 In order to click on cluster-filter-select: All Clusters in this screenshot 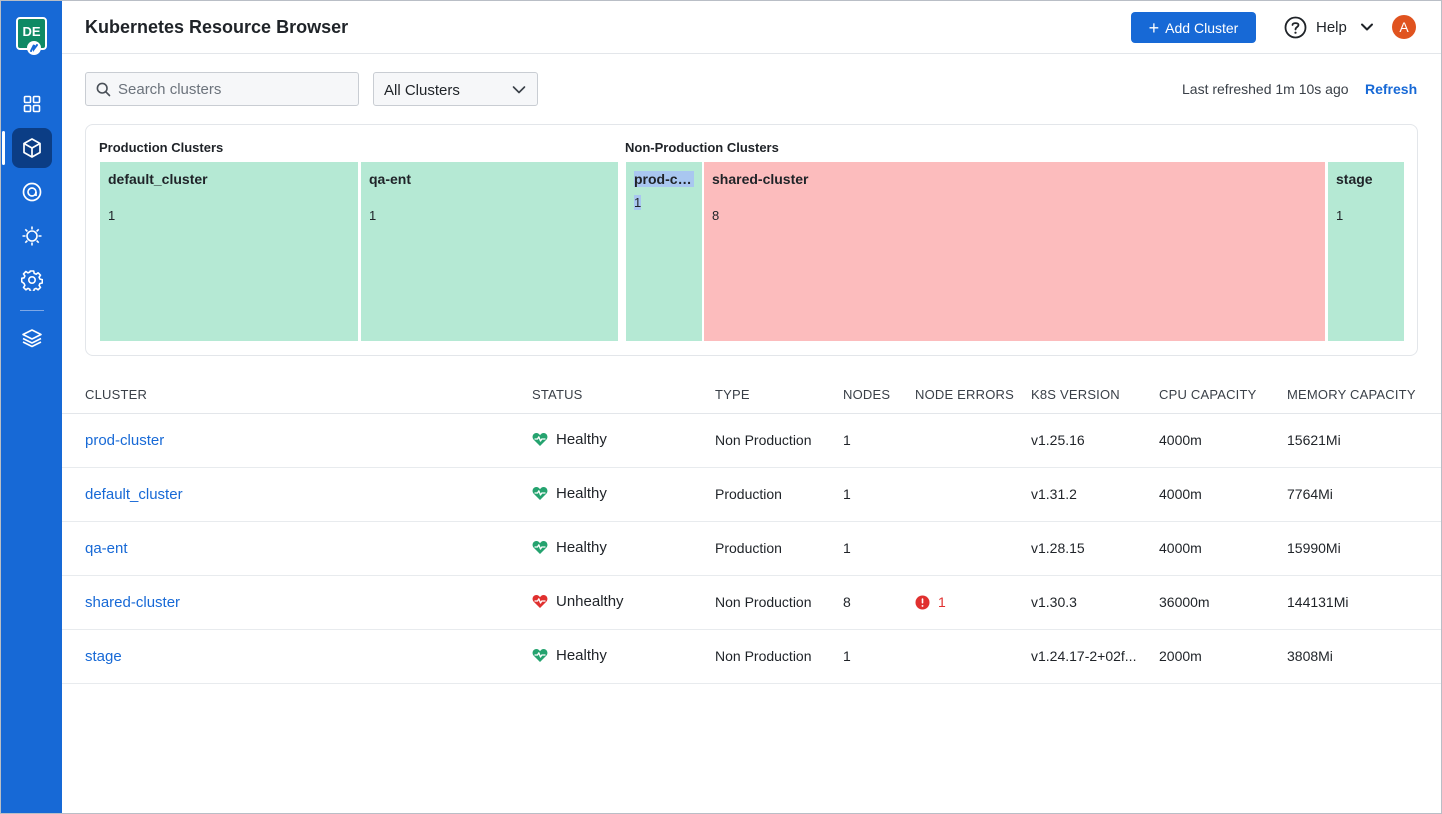, I will do `click(455, 89)`.